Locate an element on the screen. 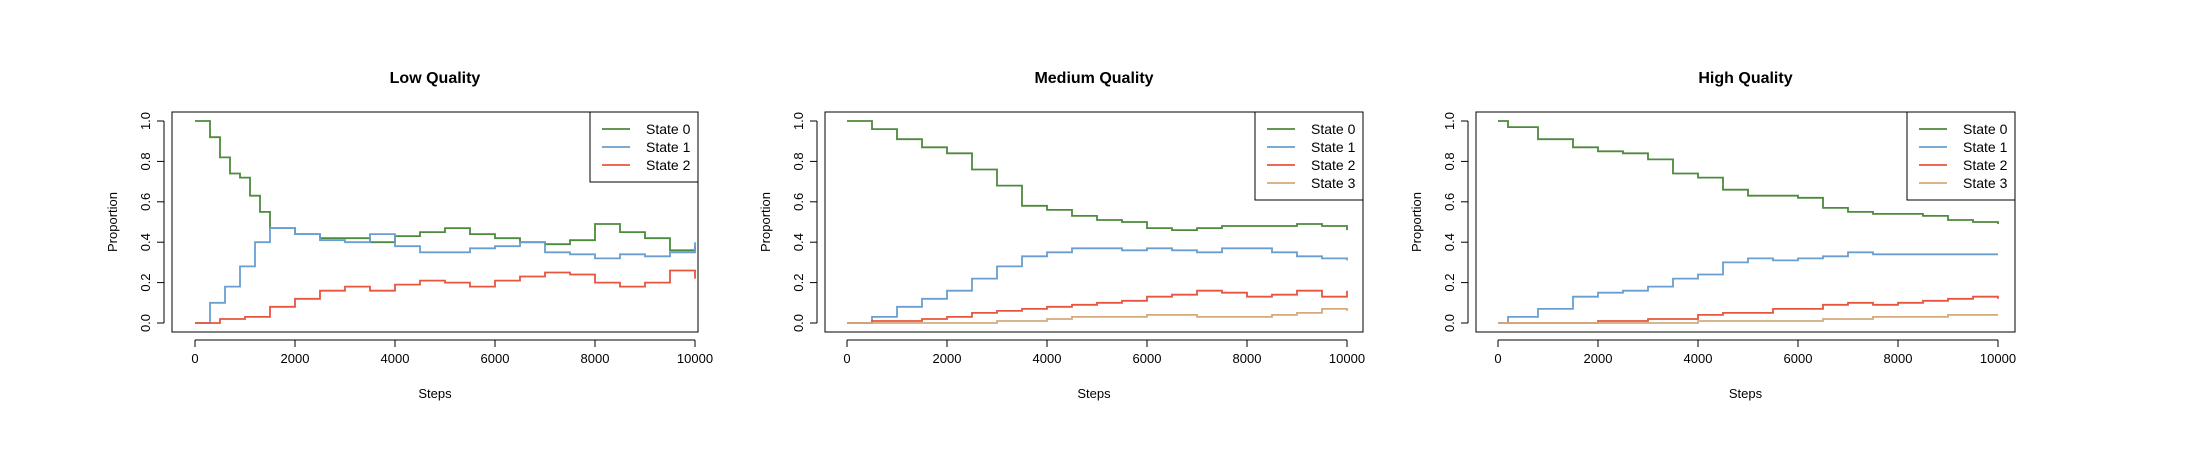 The image size is (2198, 462). chart-title: High Quality is located at coordinates (1745, 78).